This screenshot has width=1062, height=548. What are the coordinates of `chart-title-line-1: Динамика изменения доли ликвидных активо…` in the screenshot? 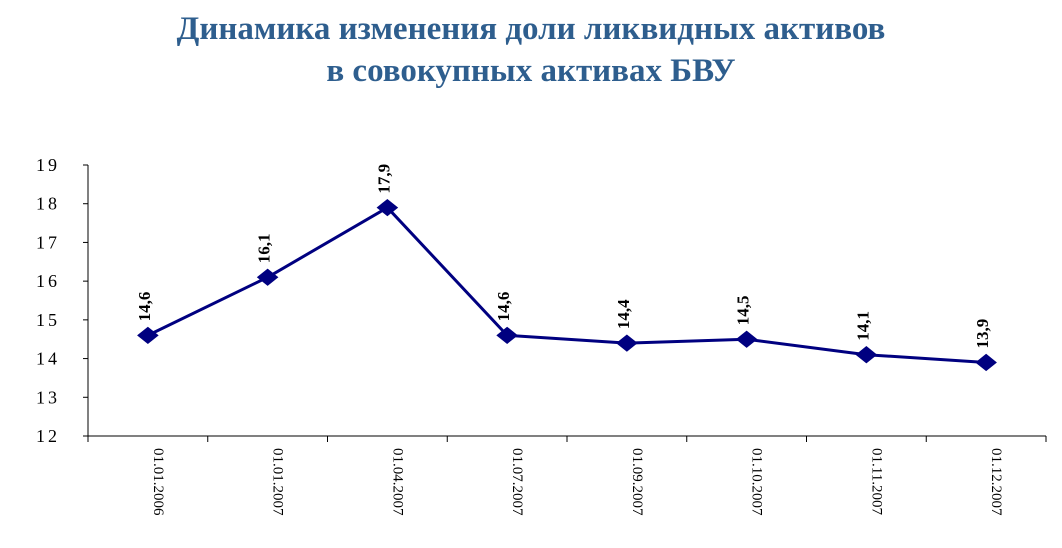 It's located at (531, 29).